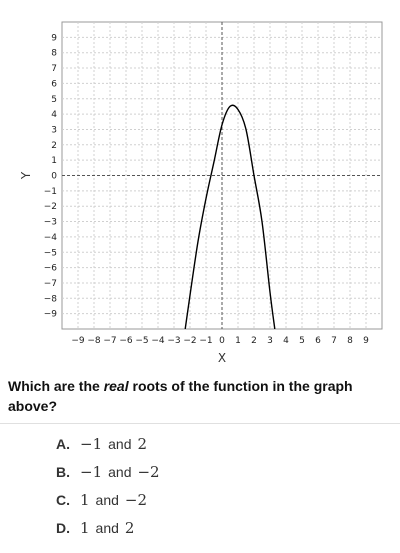 This screenshot has height=553, width=400. Describe the element at coordinates (286, 341) in the screenshot. I see `x-tick-label: 4` at that location.